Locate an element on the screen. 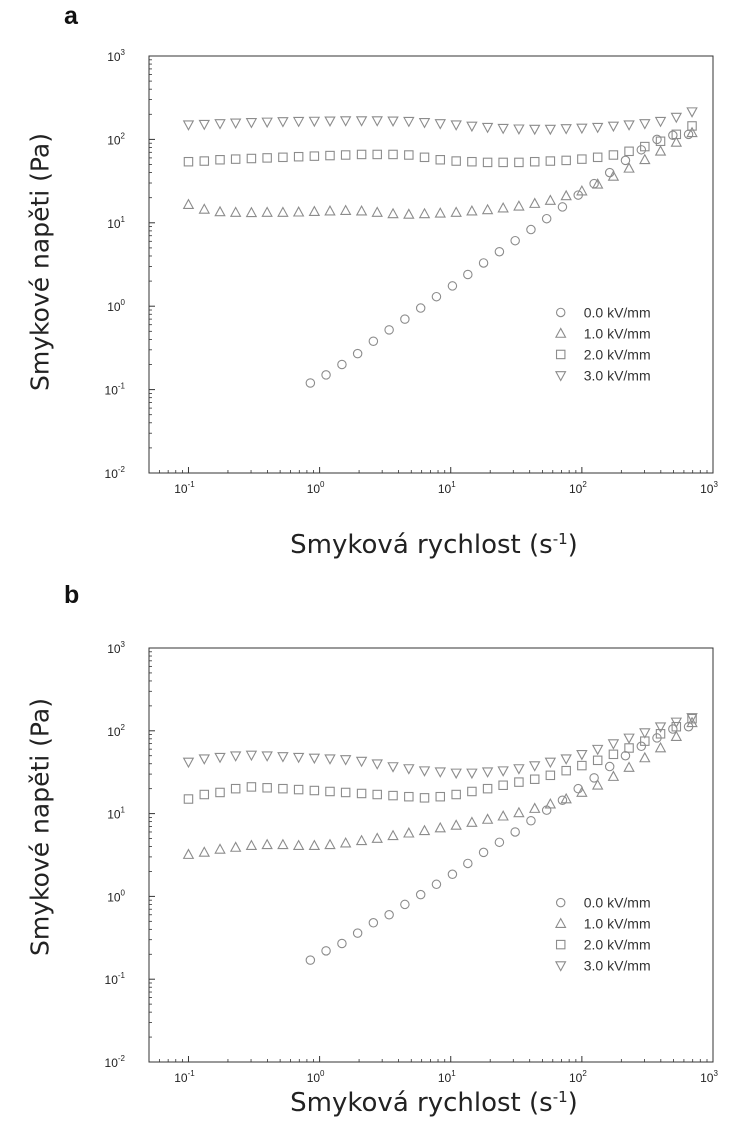  y-tick-label: 10⁻¹ is located at coordinates (115, 979).